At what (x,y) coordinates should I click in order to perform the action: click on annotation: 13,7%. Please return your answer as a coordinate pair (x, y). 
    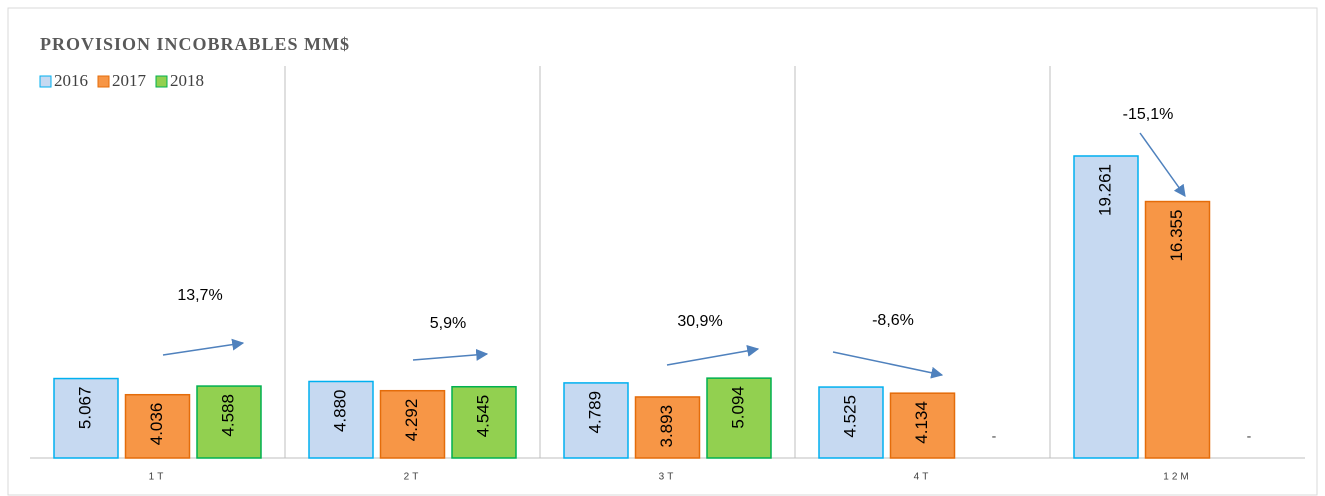
    Looking at the image, I should click on (199, 295).